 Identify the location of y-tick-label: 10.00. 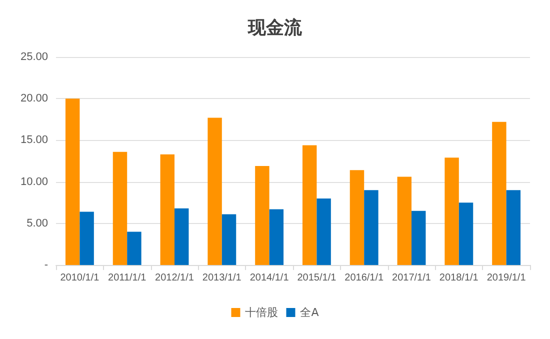
(34, 182).